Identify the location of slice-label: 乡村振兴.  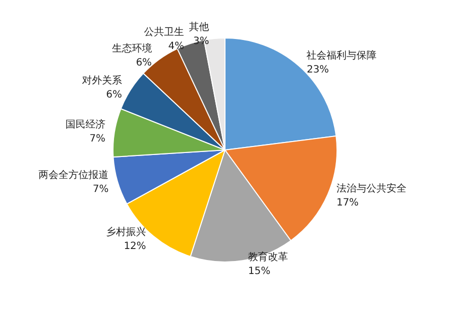
(126, 232).